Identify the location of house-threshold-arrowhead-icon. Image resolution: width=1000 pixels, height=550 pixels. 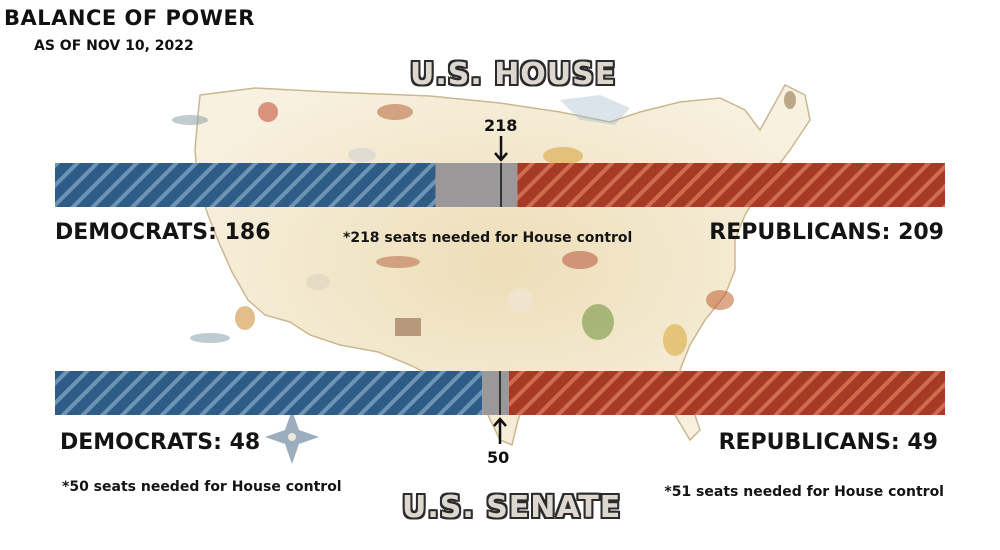
(501, 157).